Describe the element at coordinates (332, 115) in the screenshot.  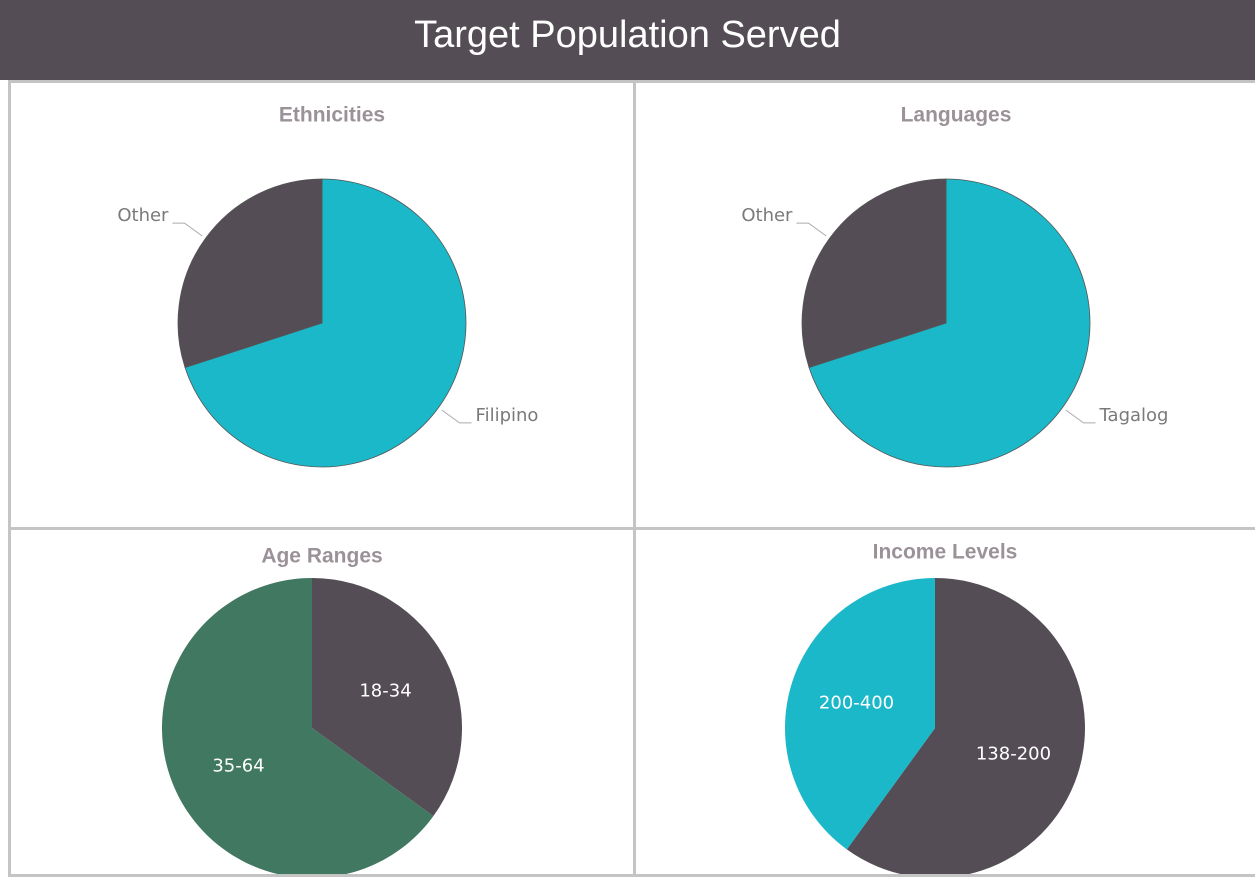
I see `chart-title: Ethnicities` at that location.